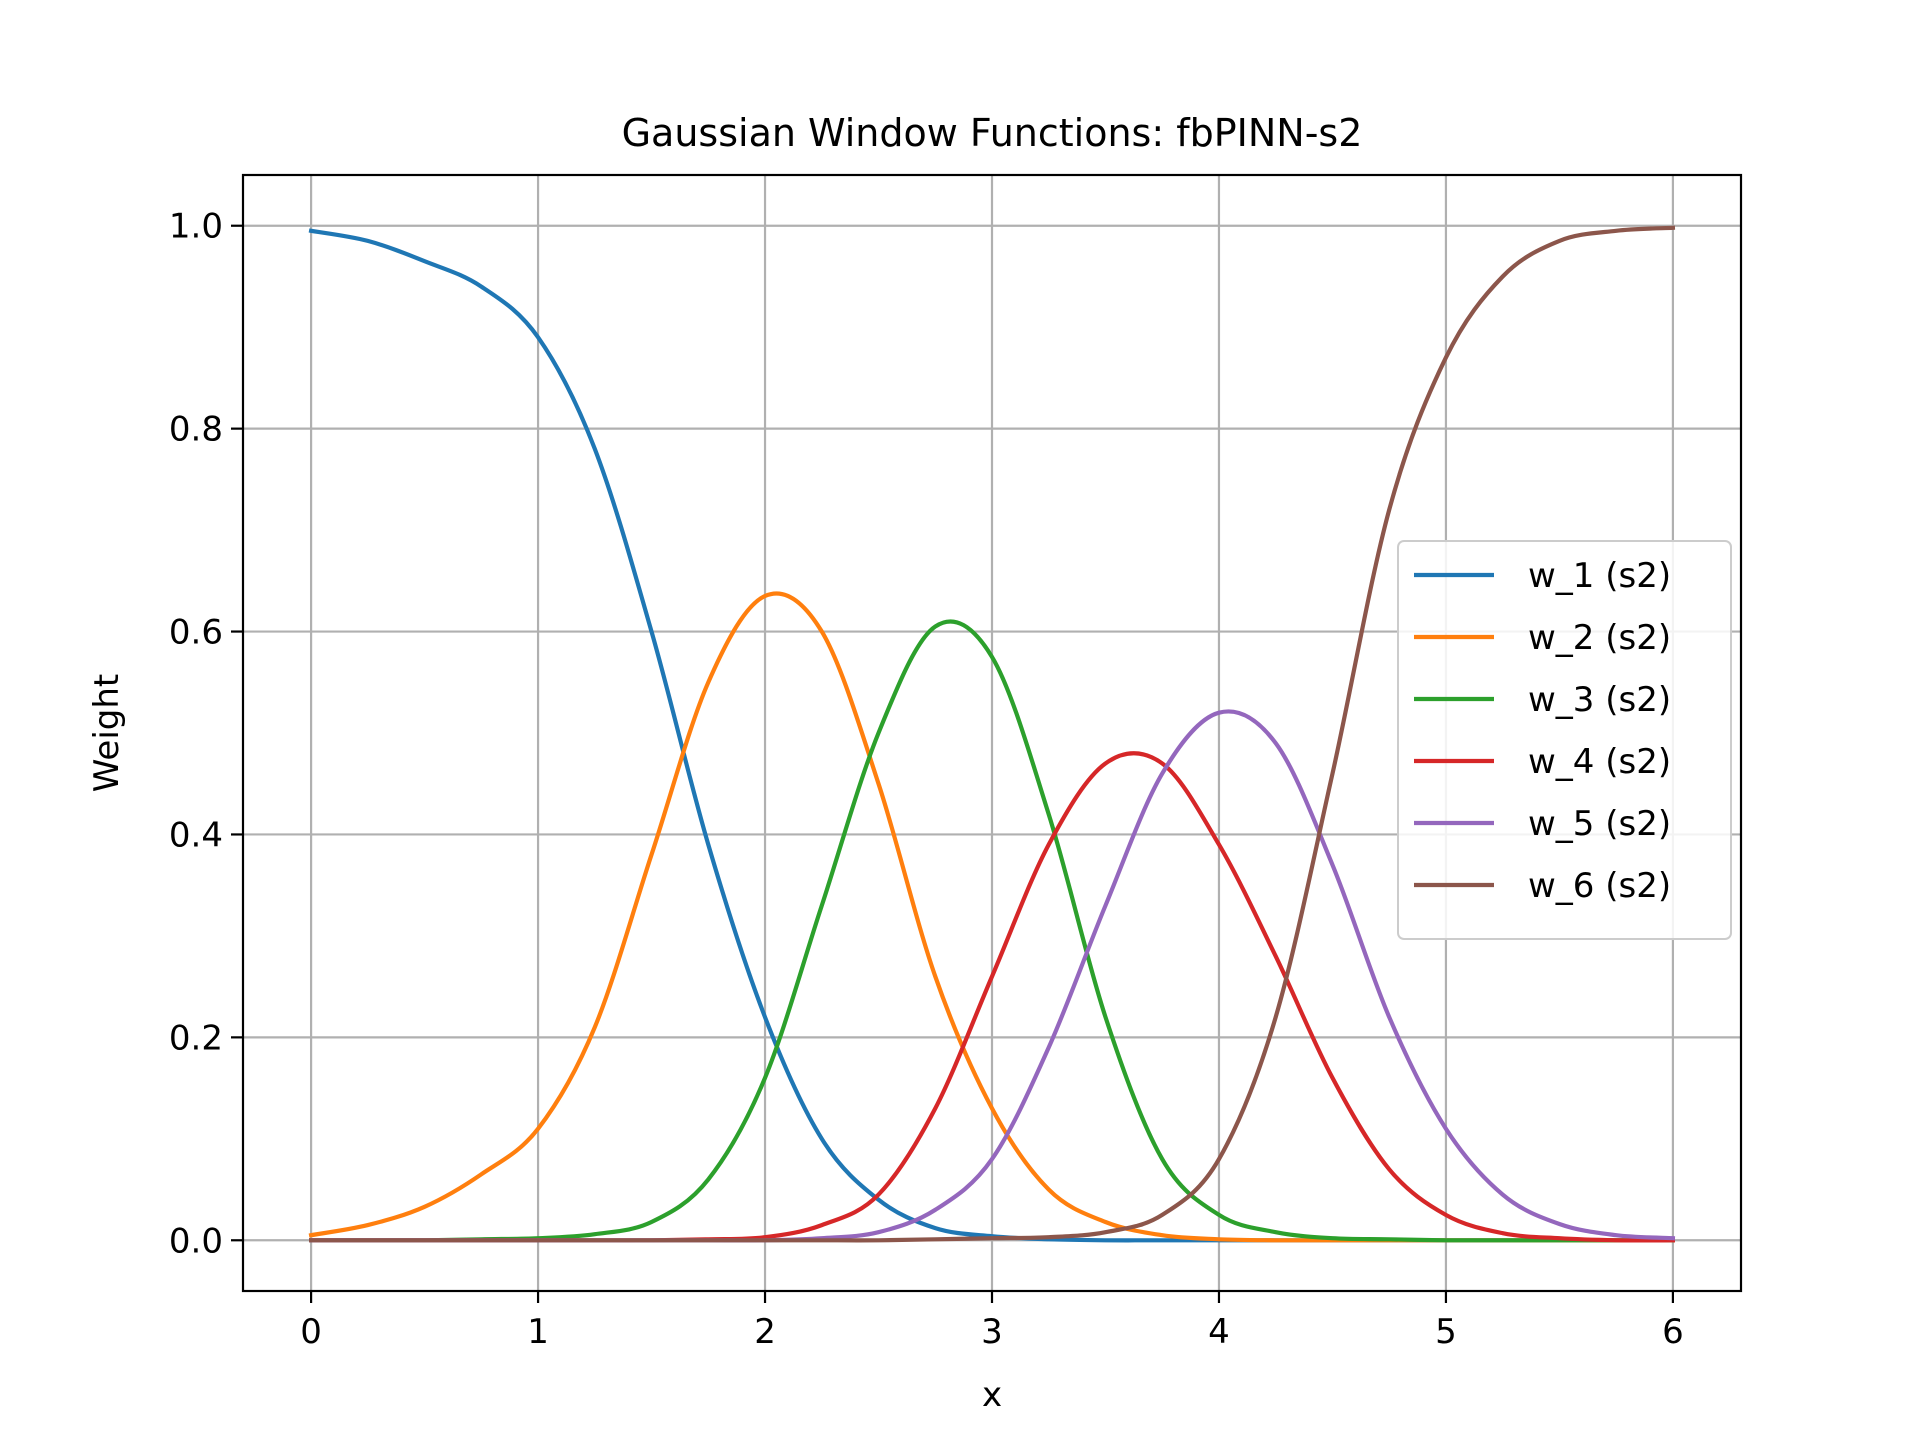 The width and height of the screenshot is (1920, 1440). I want to click on legend-label-3: w_3 (s2), so click(1599, 700).